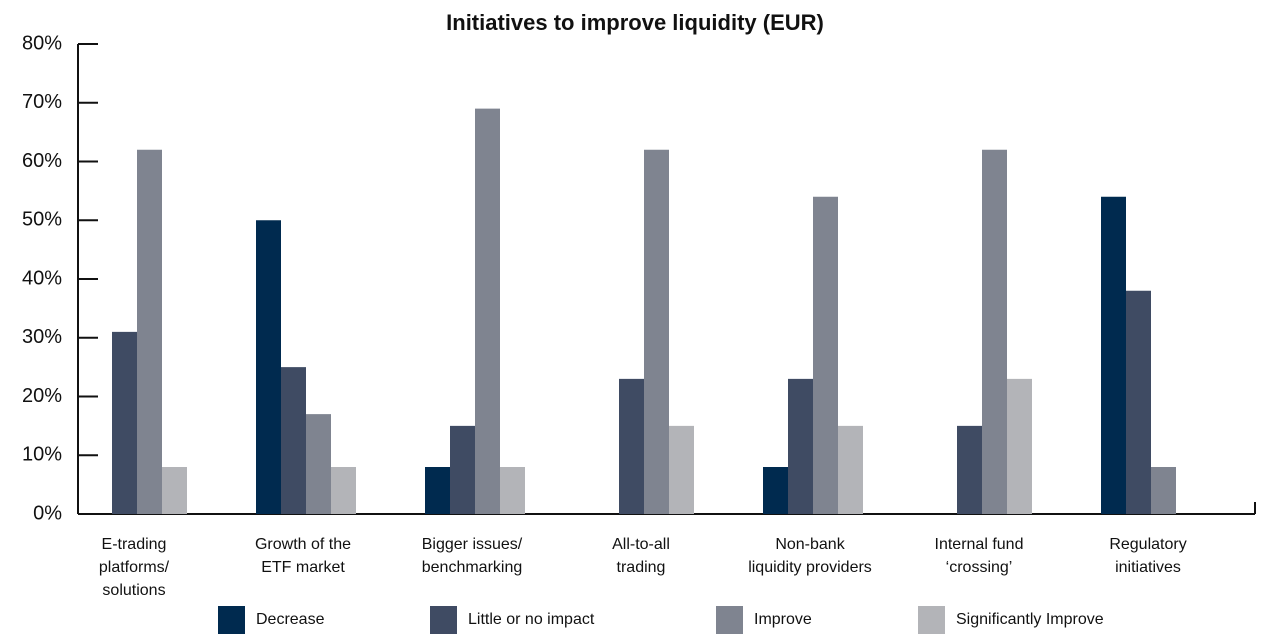 This screenshot has height=637, width=1261. Describe the element at coordinates (783, 619) in the screenshot. I see `legend-label: Improve` at that location.